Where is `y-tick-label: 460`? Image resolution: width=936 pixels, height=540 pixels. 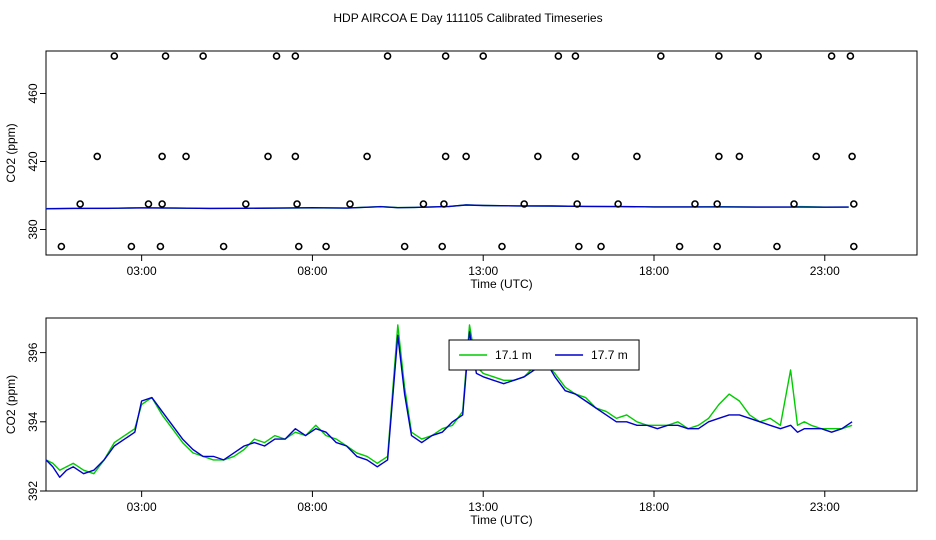 y-tick-label: 460 is located at coordinates (33, 93).